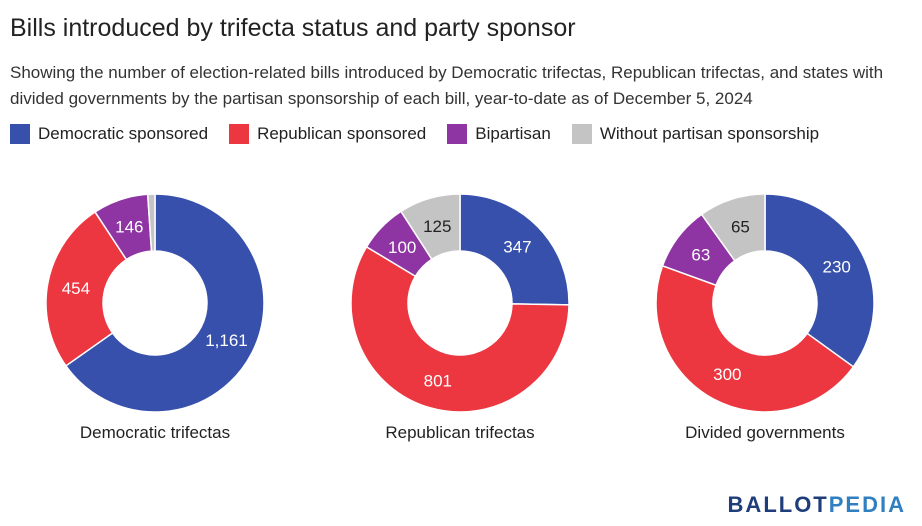 Image resolution: width=922 pixels, height=526 pixels. I want to click on legend-item-democratic: Democratic sponsored, so click(109, 134).